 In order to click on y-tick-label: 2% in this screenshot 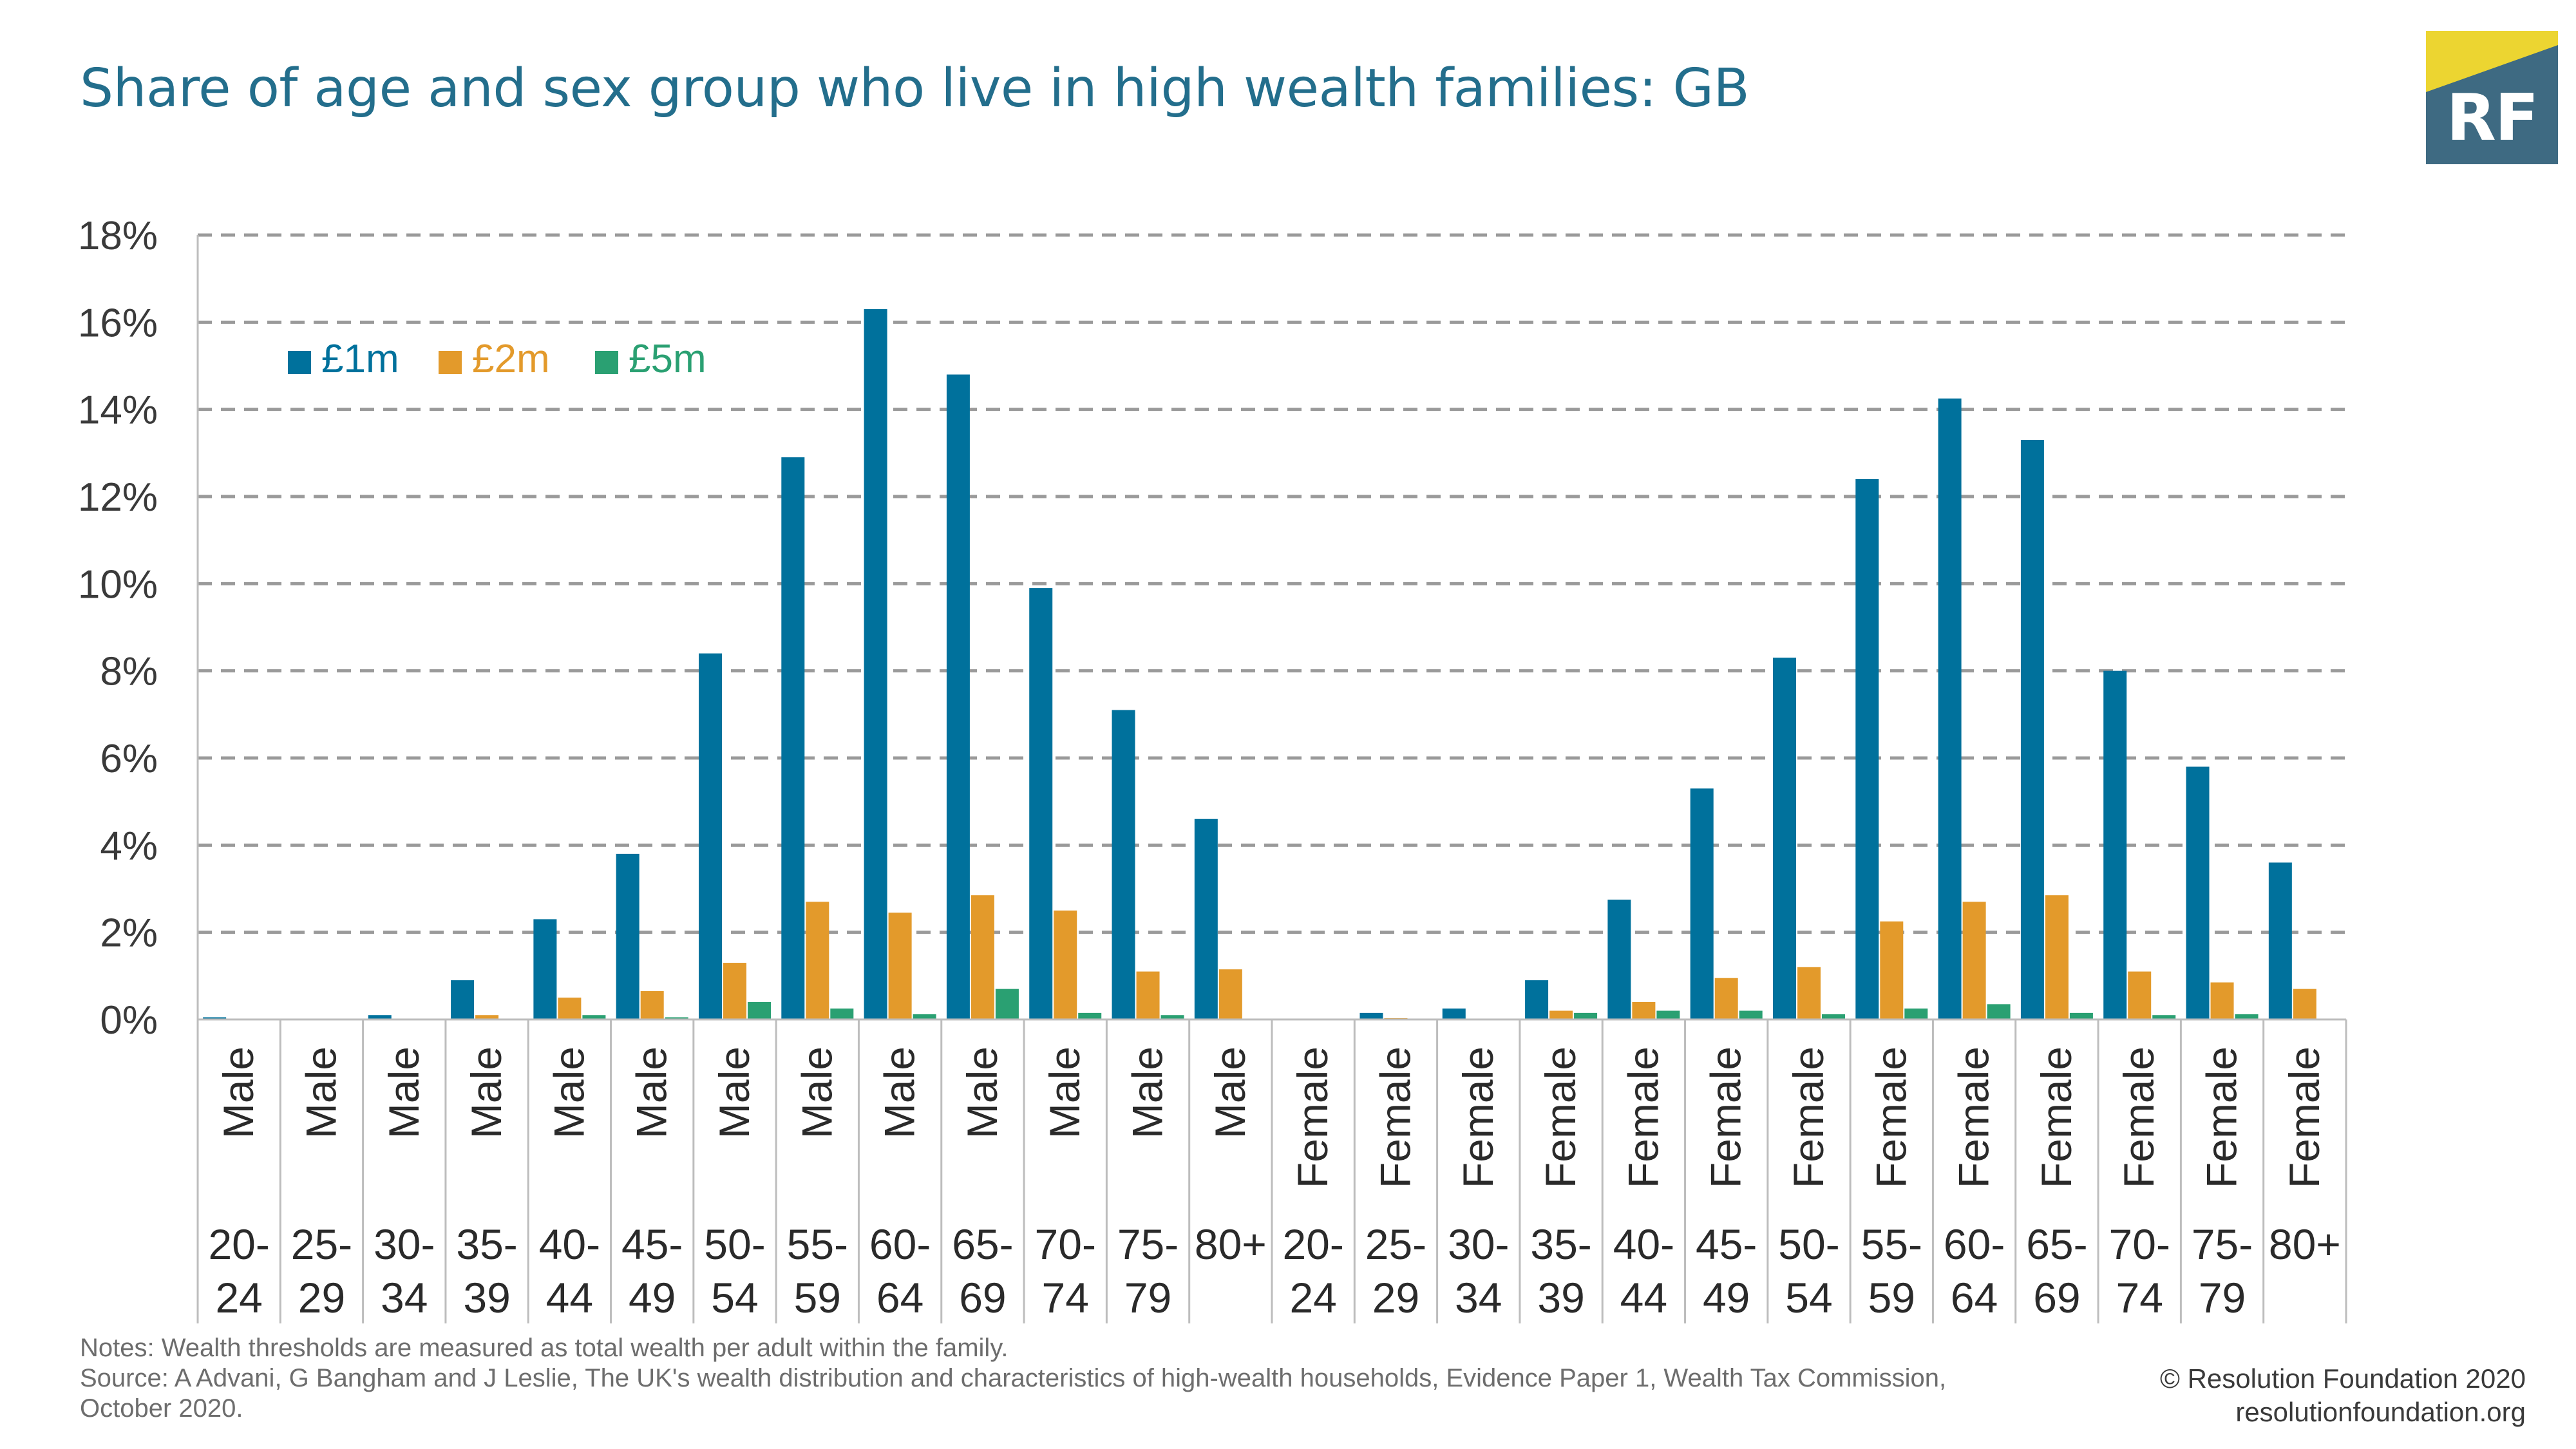, I will do `click(129, 934)`.